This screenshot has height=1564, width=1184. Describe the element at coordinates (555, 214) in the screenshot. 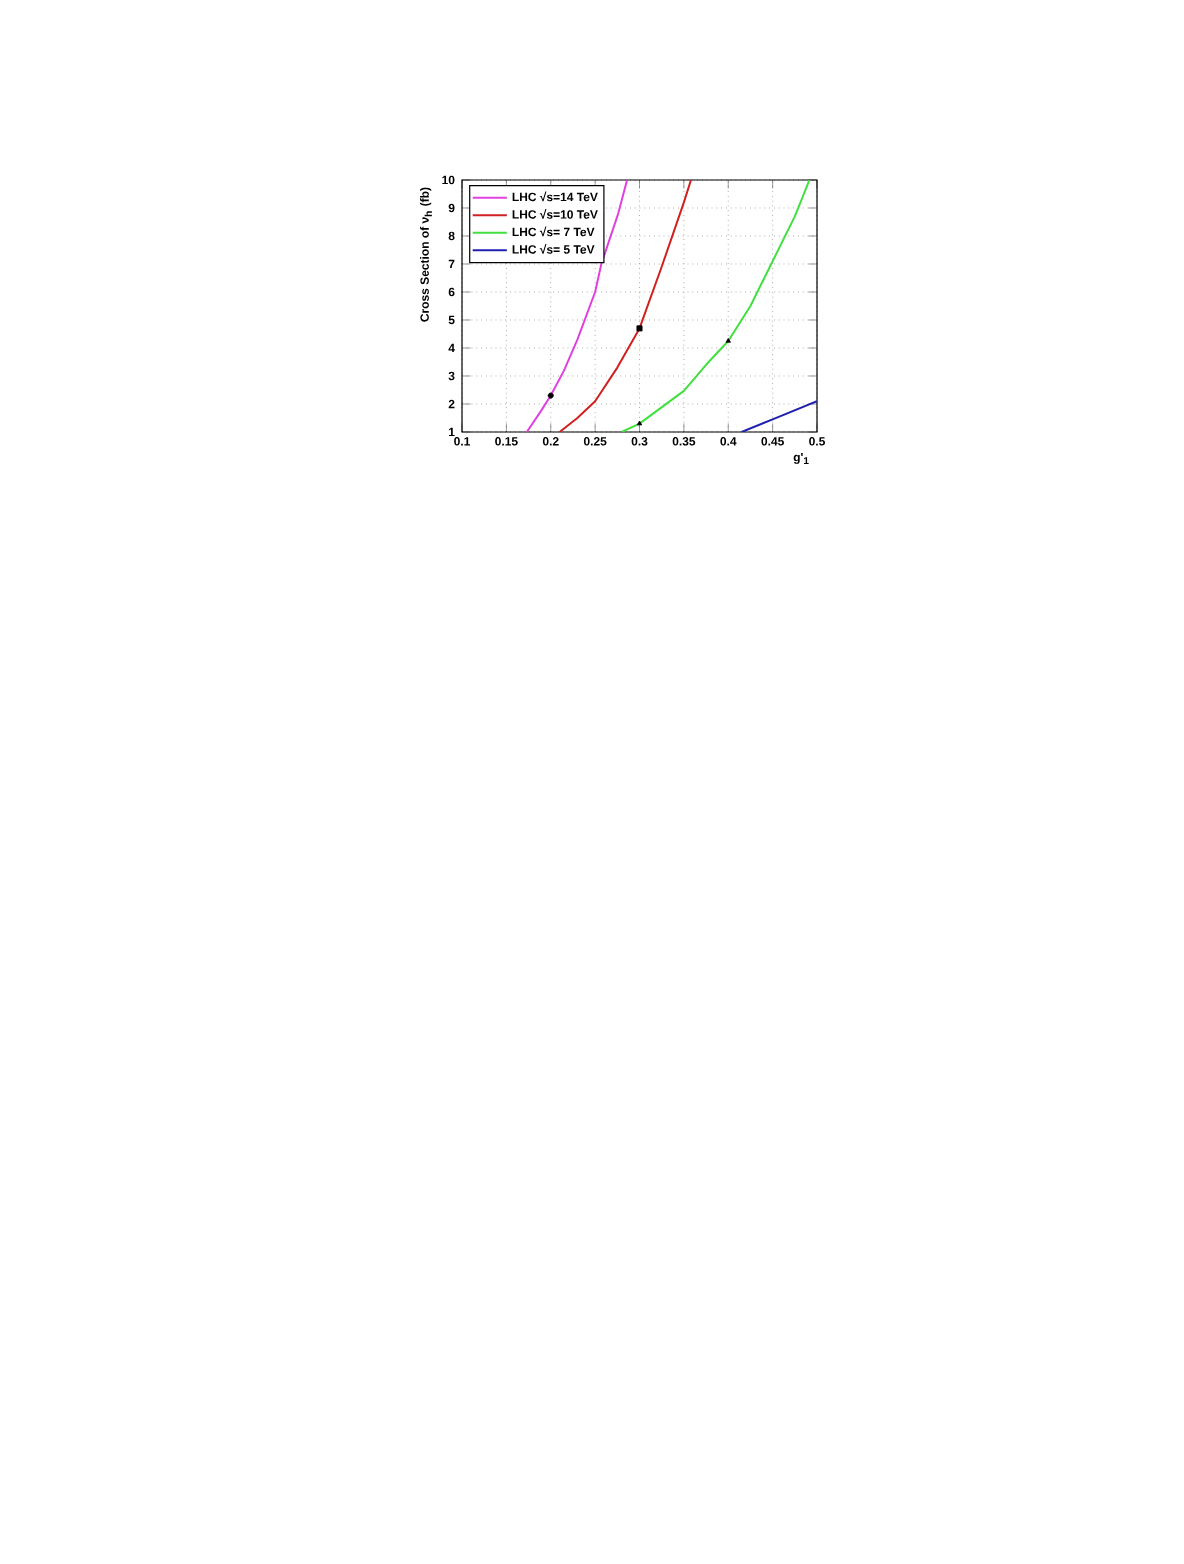

I see `legend-label: LHC √s=10 TeV` at that location.